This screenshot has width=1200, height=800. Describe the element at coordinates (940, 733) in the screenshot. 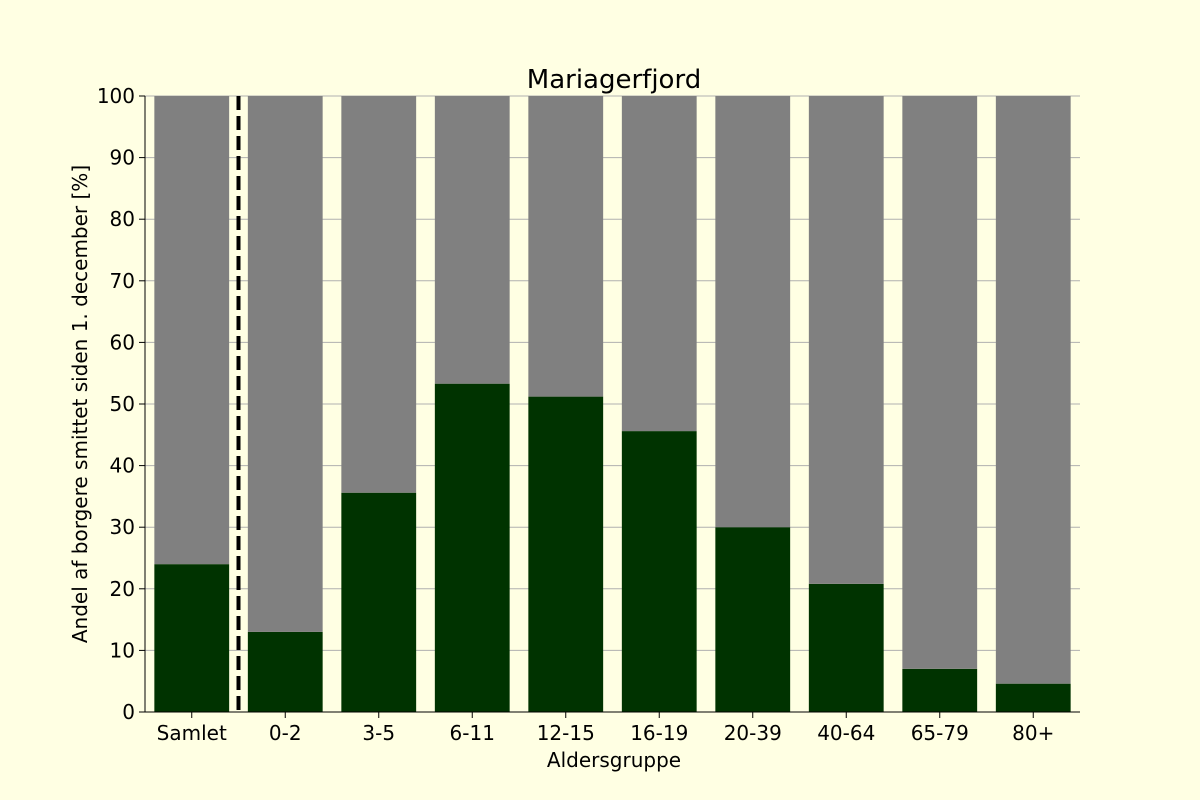

I see `x-tick-label: 65-79` at that location.